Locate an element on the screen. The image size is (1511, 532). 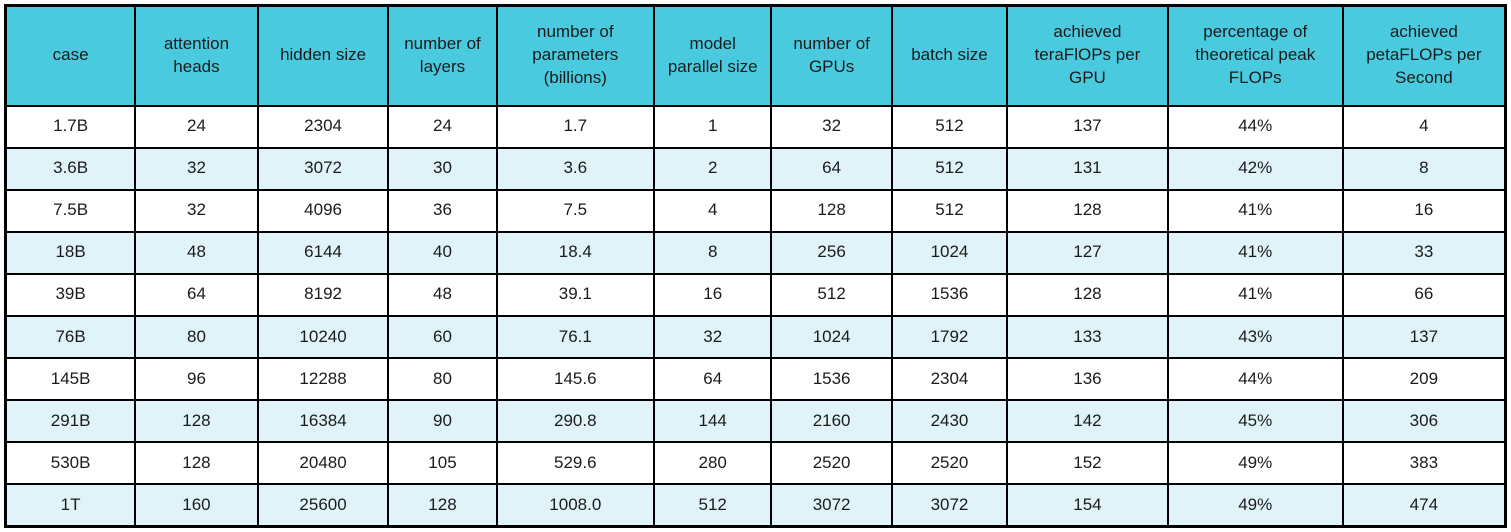
table-cell: 160 is located at coordinates (196, 505).